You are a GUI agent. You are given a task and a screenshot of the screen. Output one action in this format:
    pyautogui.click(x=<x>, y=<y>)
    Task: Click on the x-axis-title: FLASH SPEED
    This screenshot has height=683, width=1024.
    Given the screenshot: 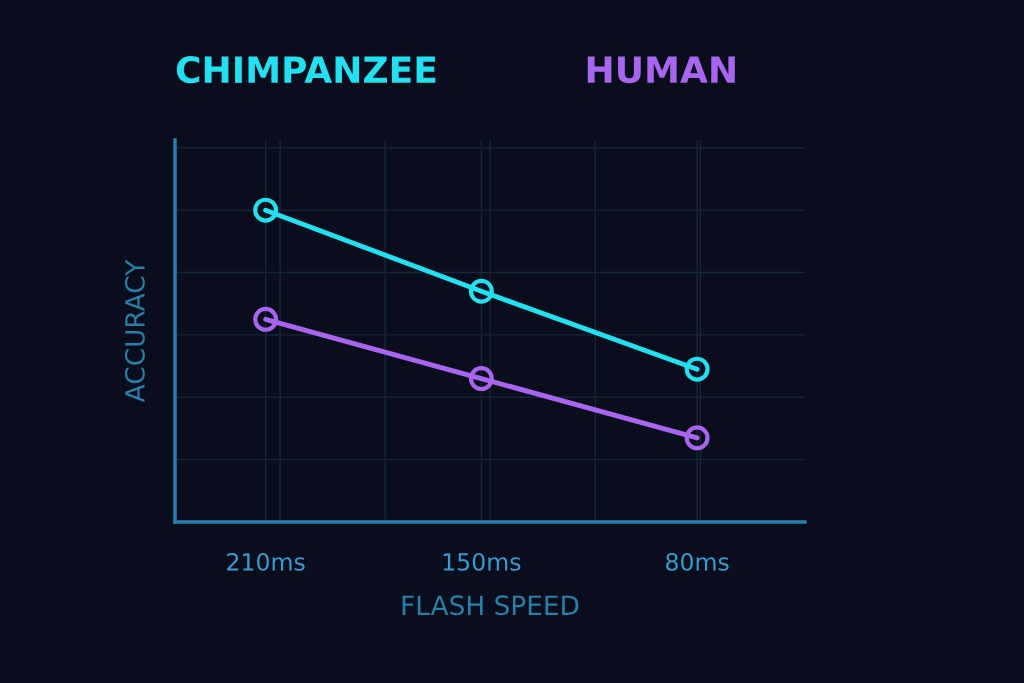 What is the action you would take?
    pyautogui.click(x=490, y=605)
    